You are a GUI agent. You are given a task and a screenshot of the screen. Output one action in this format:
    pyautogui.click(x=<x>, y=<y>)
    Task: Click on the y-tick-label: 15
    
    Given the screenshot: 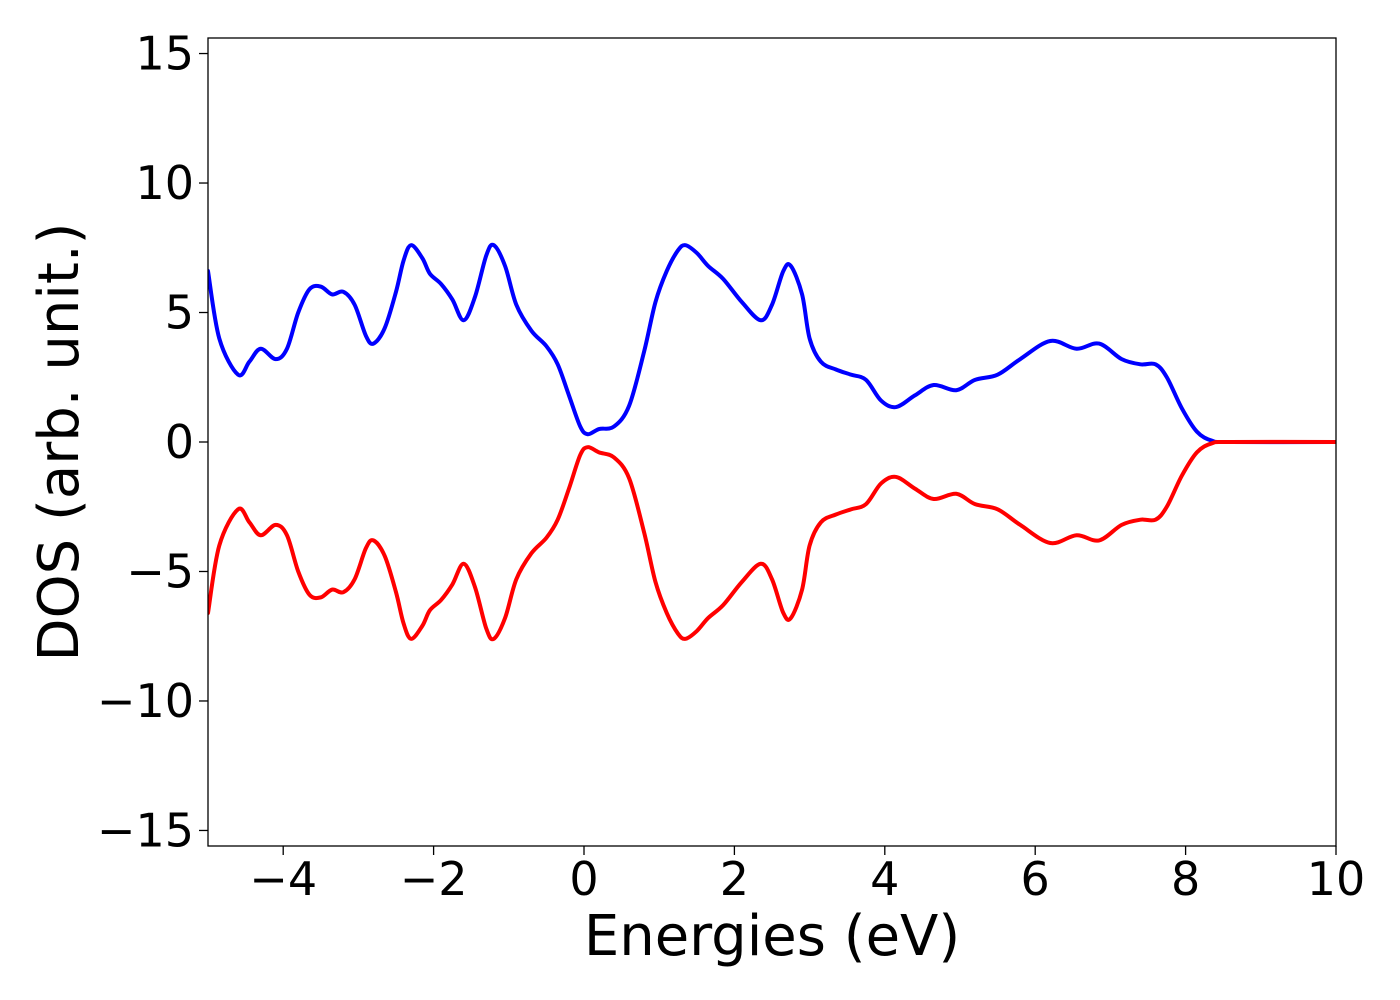 What is the action you would take?
    pyautogui.click(x=164, y=54)
    